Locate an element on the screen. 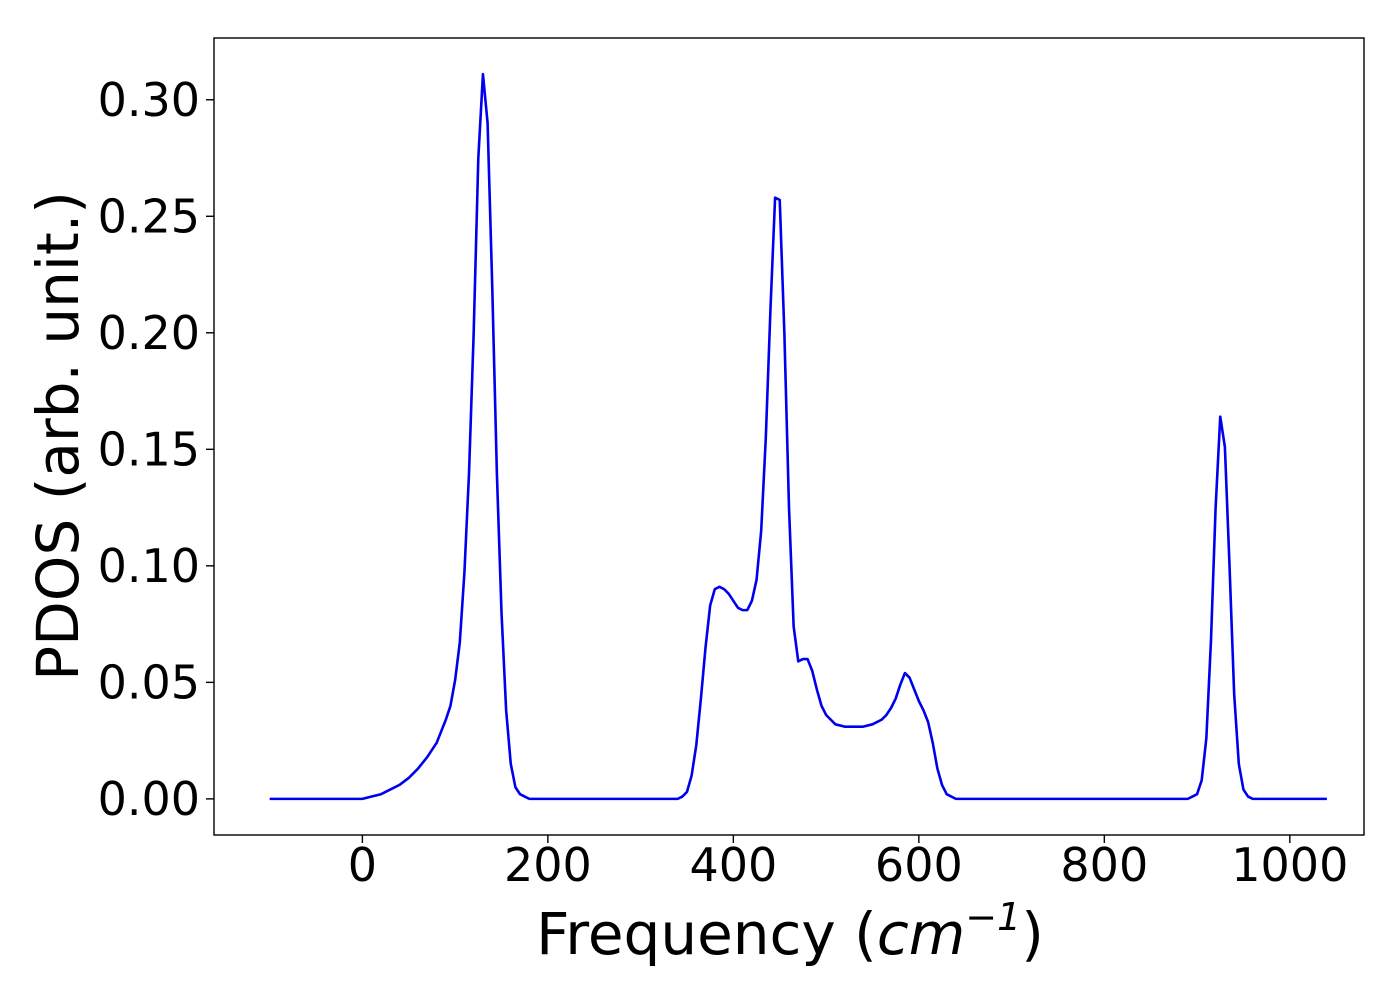 This screenshot has width=1400, height=1000. x-tick-label: 0 is located at coordinates (362, 865).